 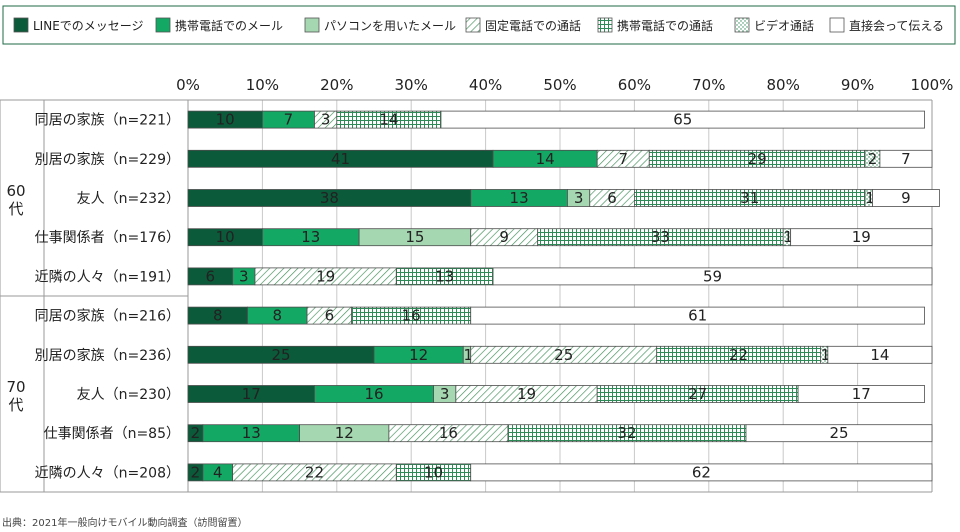 I want to click on x-tick-label: 0%, so click(x=188, y=85).